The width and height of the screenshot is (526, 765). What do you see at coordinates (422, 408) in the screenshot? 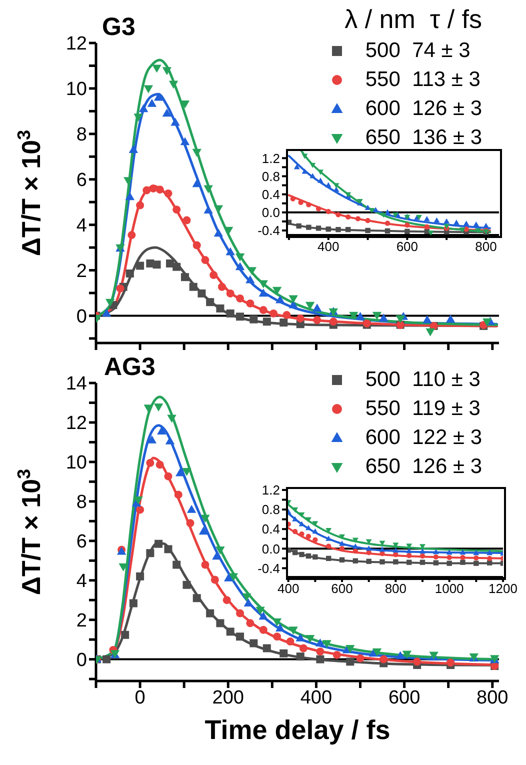
I see `legend-label: 550 119 ± 3` at bounding box center [422, 408].